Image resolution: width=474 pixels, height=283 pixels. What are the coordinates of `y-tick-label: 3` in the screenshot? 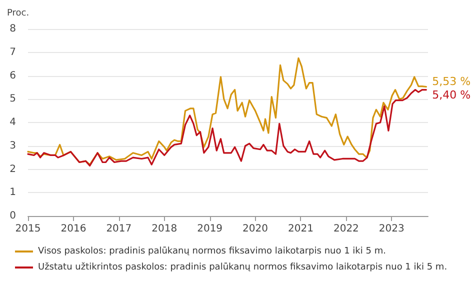 It's located at (13, 146).